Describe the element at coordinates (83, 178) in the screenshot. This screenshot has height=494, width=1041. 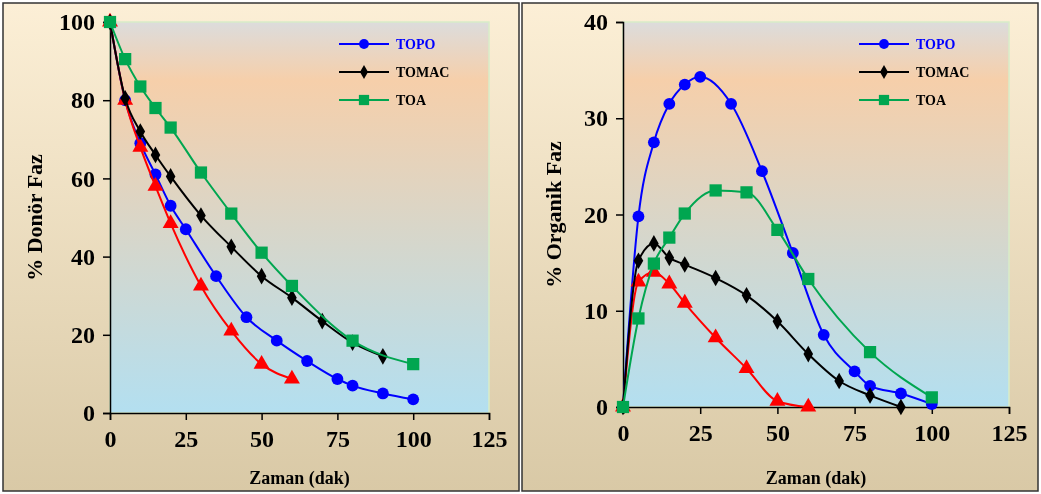
I see `y-tick-label: 60` at that location.